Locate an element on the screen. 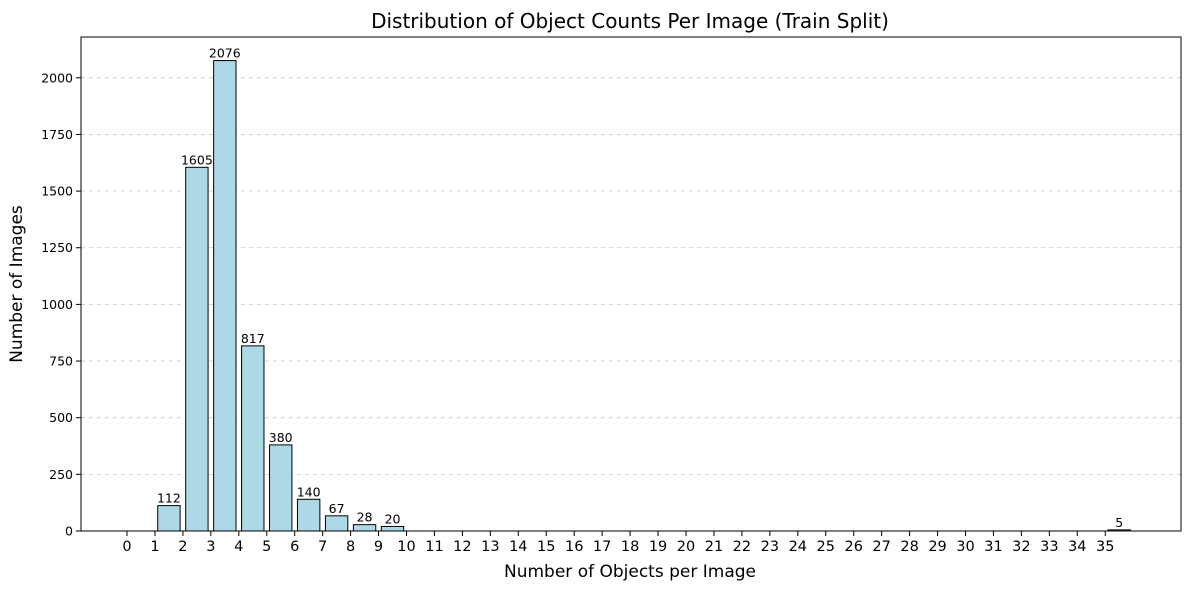 This screenshot has width=1189, height=590. y-axis: 0 250 500 750 1000 1250 1500 1750 2000 is located at coordinates (61, 304).